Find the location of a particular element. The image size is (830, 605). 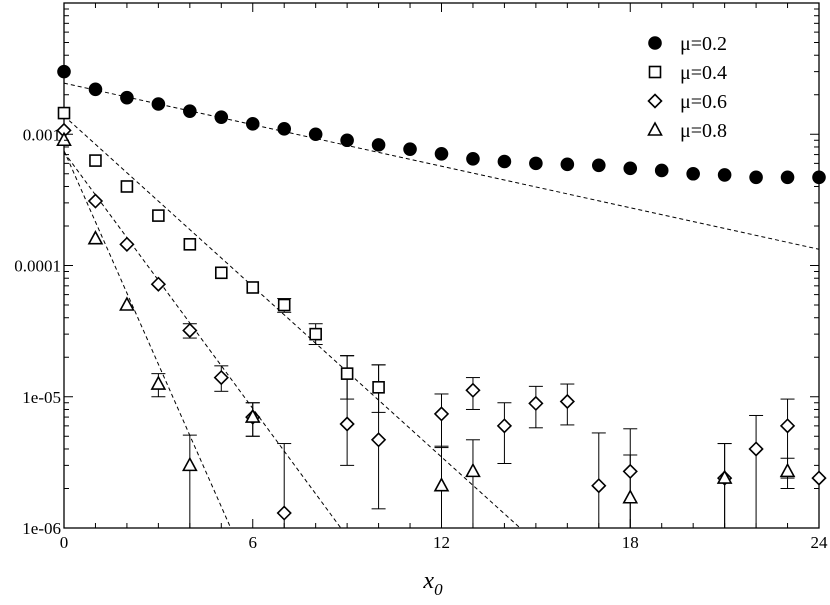

legend-label-4: μ=0.8 is located at coordinates (703, 131).